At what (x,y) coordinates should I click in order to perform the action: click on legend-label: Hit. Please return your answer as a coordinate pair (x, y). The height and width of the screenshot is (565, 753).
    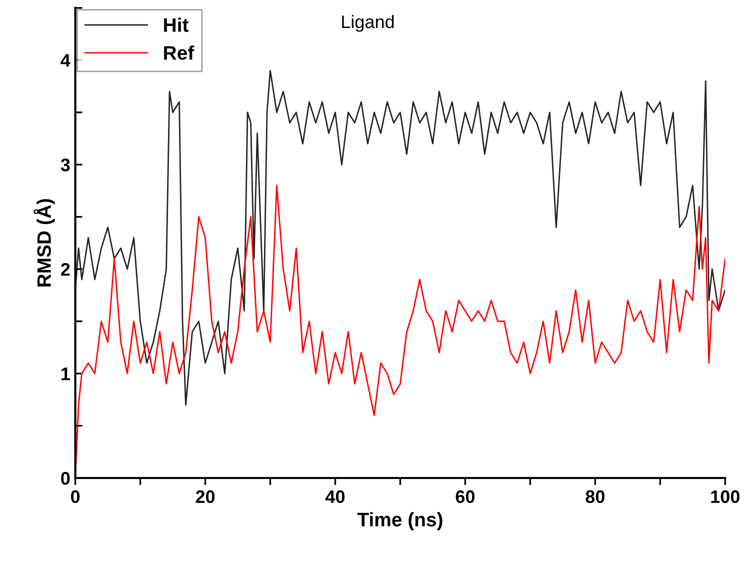
    Looking at the image, I should click on (176, 25).